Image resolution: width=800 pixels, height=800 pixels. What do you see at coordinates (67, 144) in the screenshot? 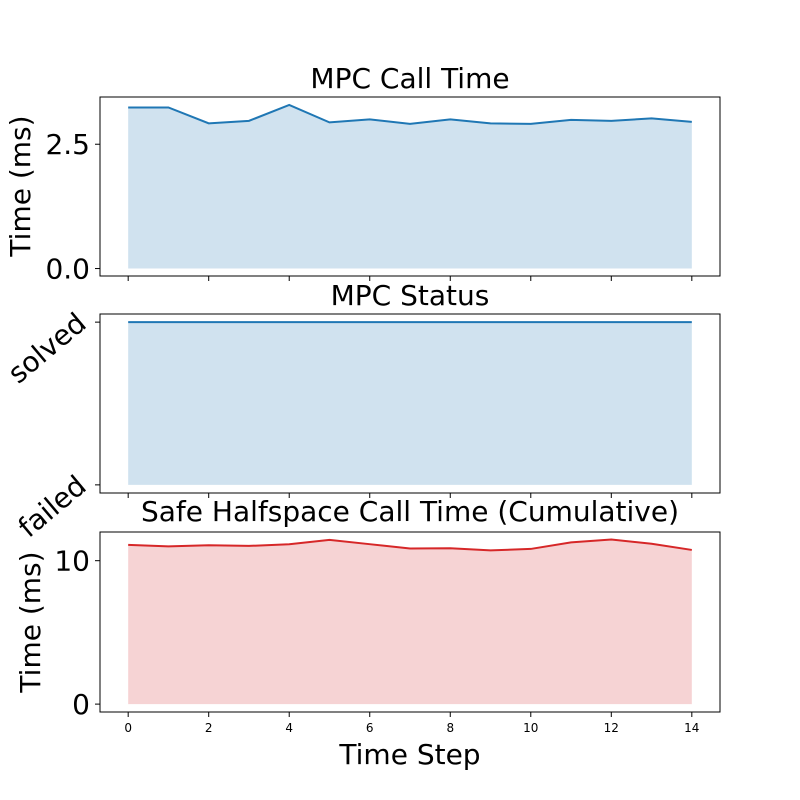
I see `y-tick-label: 2.5` at bounding box center [67, 144].